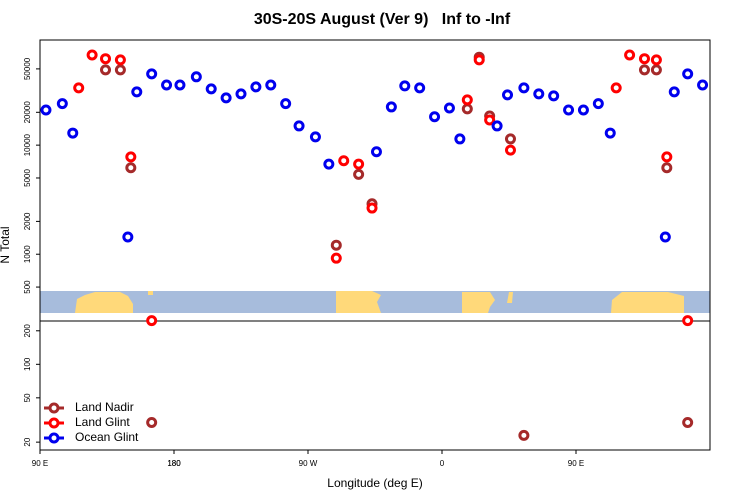 The height and width of the screenshot is (500, 750). I want to click on x-tick-label: 90 W, so click(308, 463).